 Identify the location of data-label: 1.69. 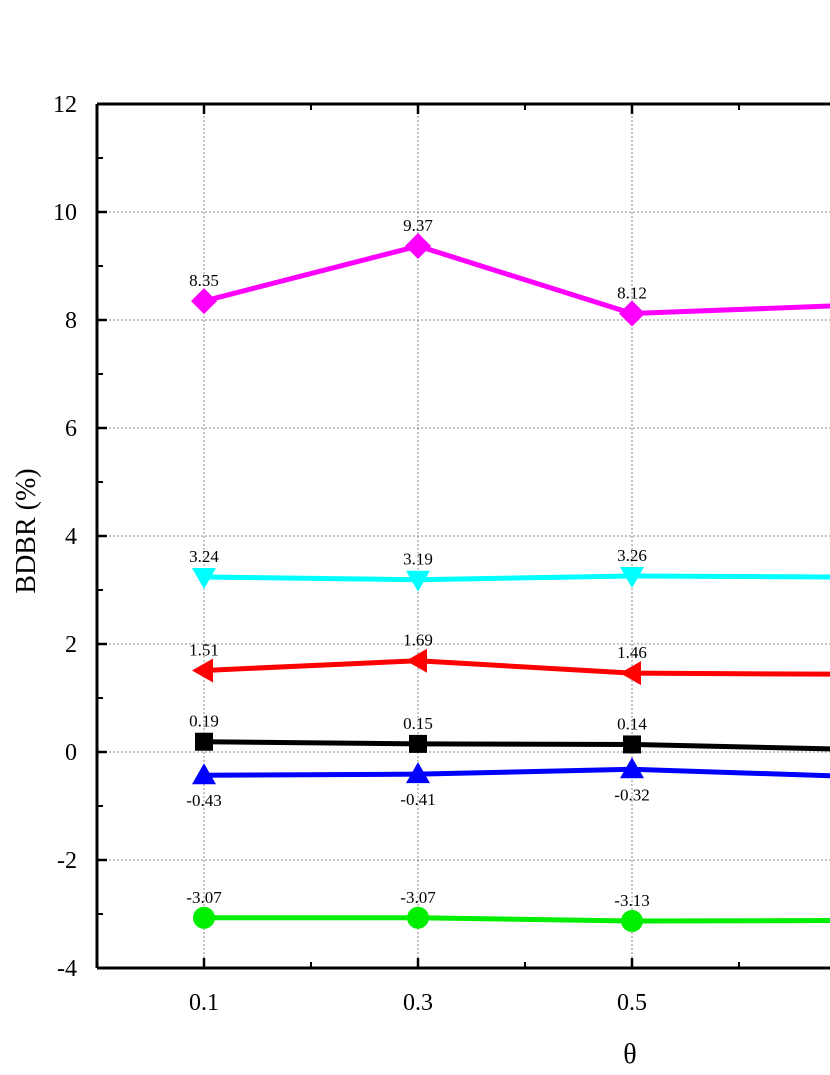
(418, 640).